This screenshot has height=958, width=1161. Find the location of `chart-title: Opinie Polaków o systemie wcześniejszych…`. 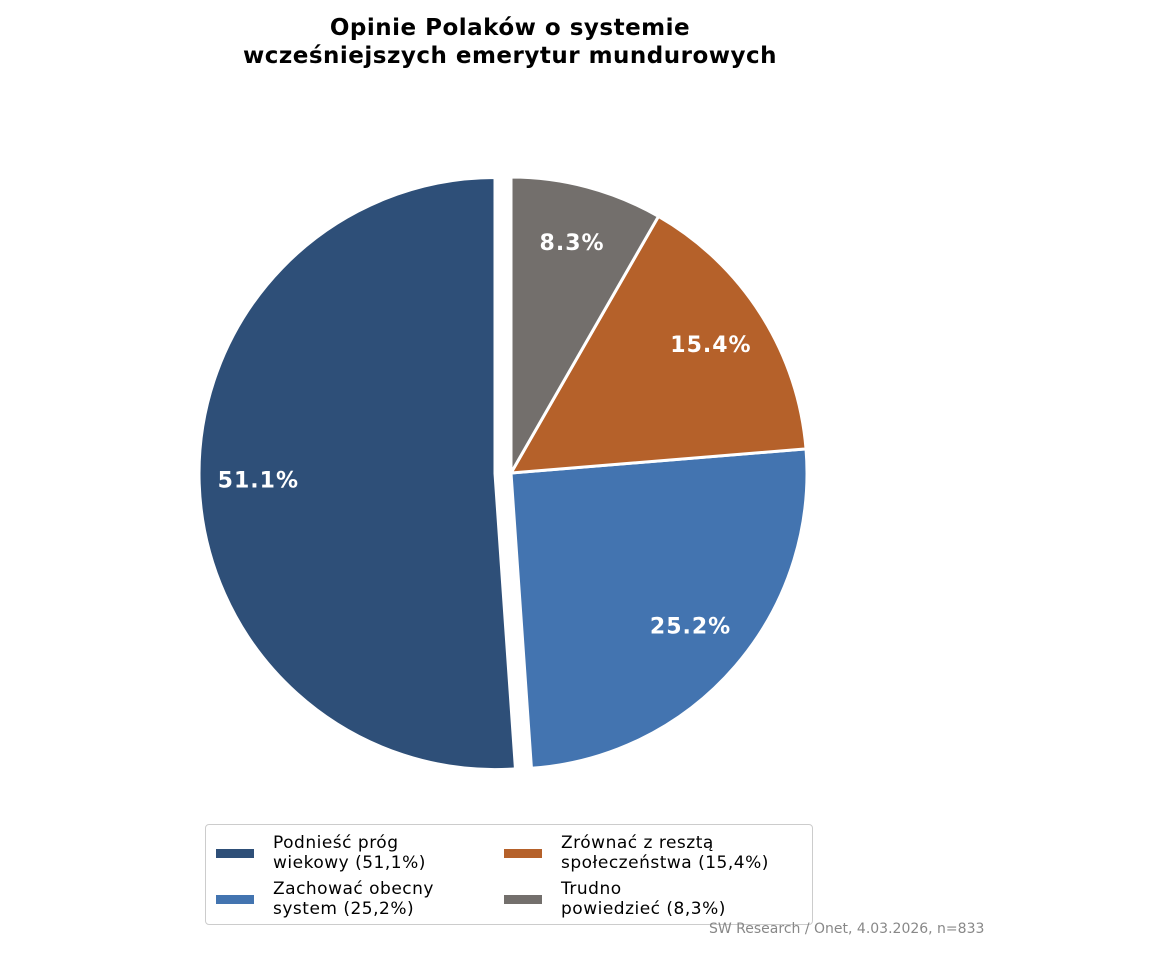

chart-title: Opinie Polaków o systemie wcześniejszych… is located at coordinates (510, 42).